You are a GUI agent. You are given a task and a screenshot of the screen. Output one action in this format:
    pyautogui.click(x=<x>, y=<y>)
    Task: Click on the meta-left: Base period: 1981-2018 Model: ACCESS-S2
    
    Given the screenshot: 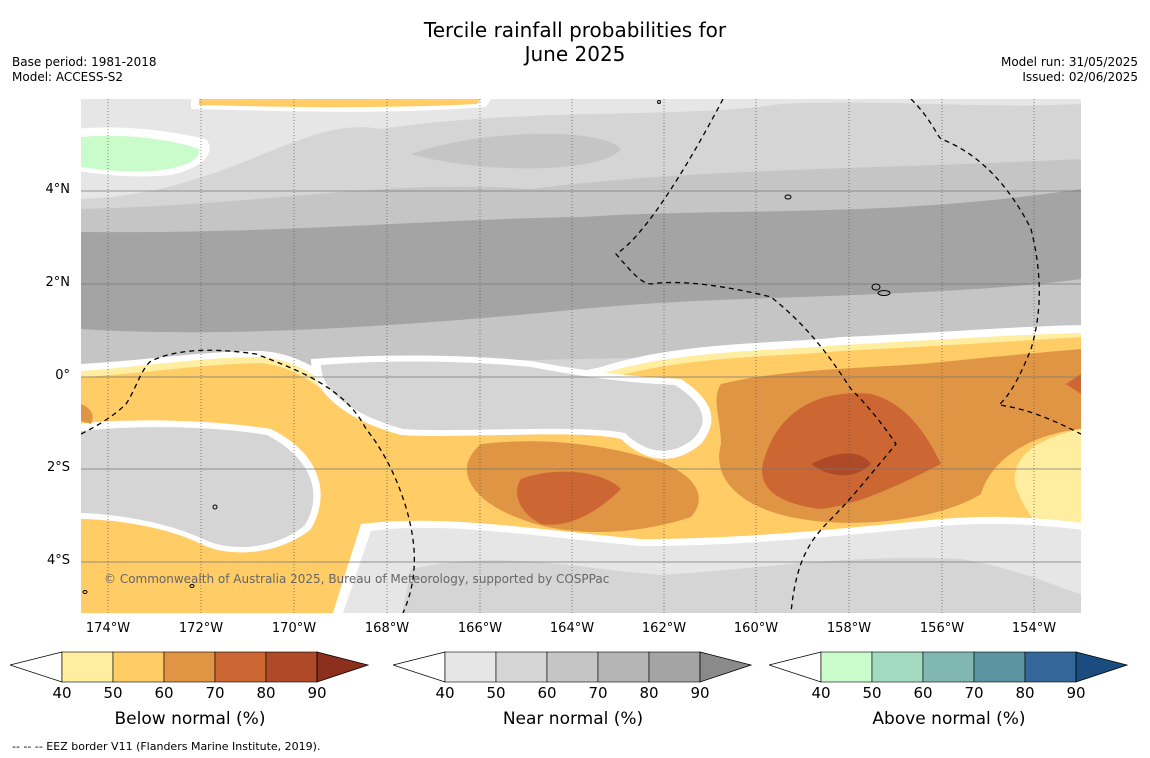 What is the action you would take?
    pyautogui.click(x=84, y=70)
    